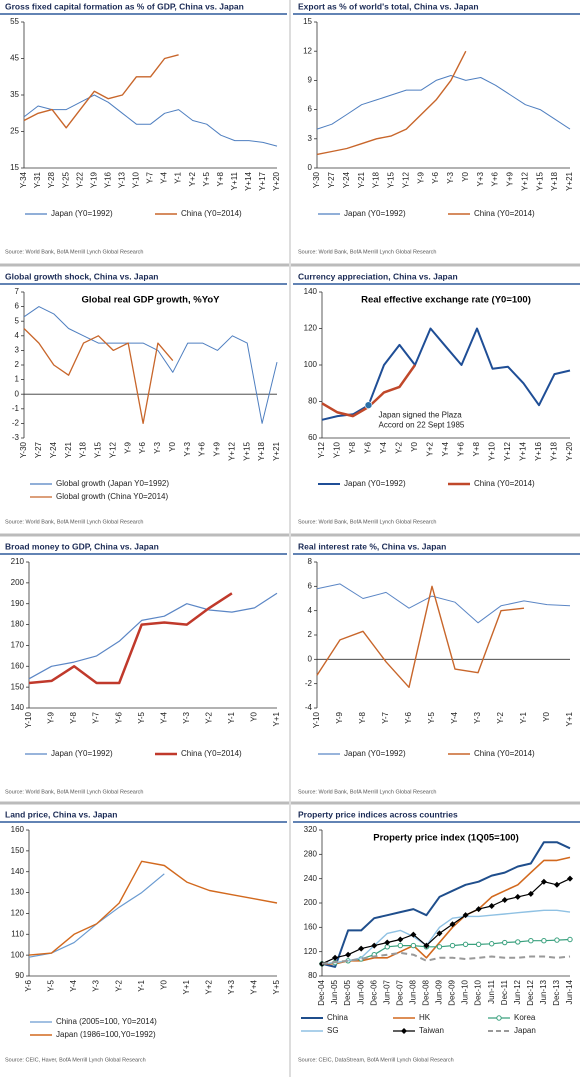 This screenshot has width=580, height=1077. I want to click on y-tick-label: 110, so click(17, 933).